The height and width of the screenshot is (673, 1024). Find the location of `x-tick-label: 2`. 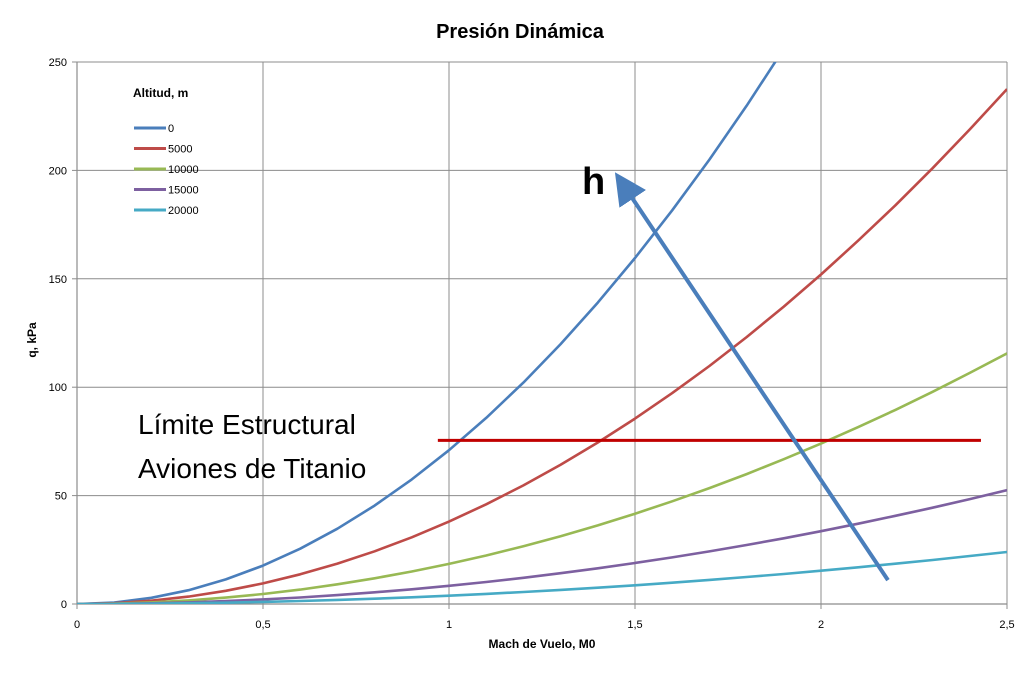

x-tick-label: 2 is located at coordinates (821, 625).